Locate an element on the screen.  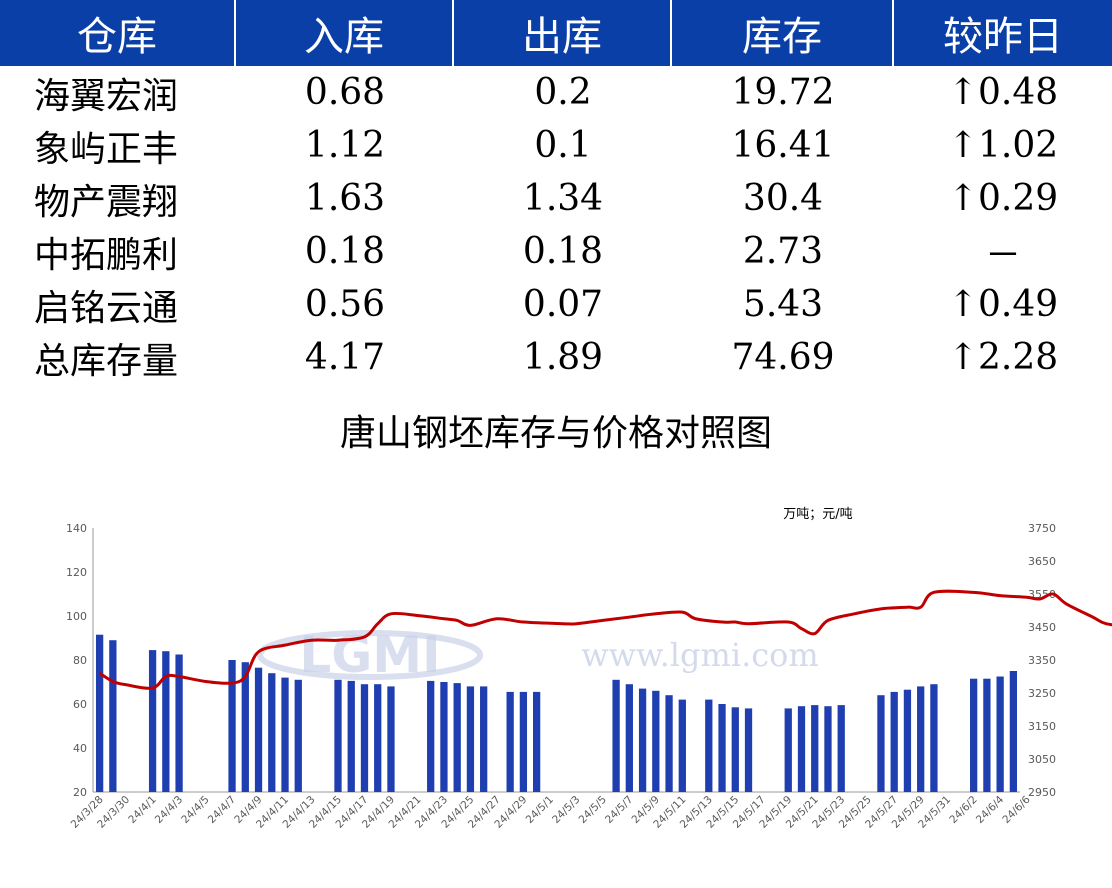
outbound-value: 0.18 is located at coordinates (563, 251).